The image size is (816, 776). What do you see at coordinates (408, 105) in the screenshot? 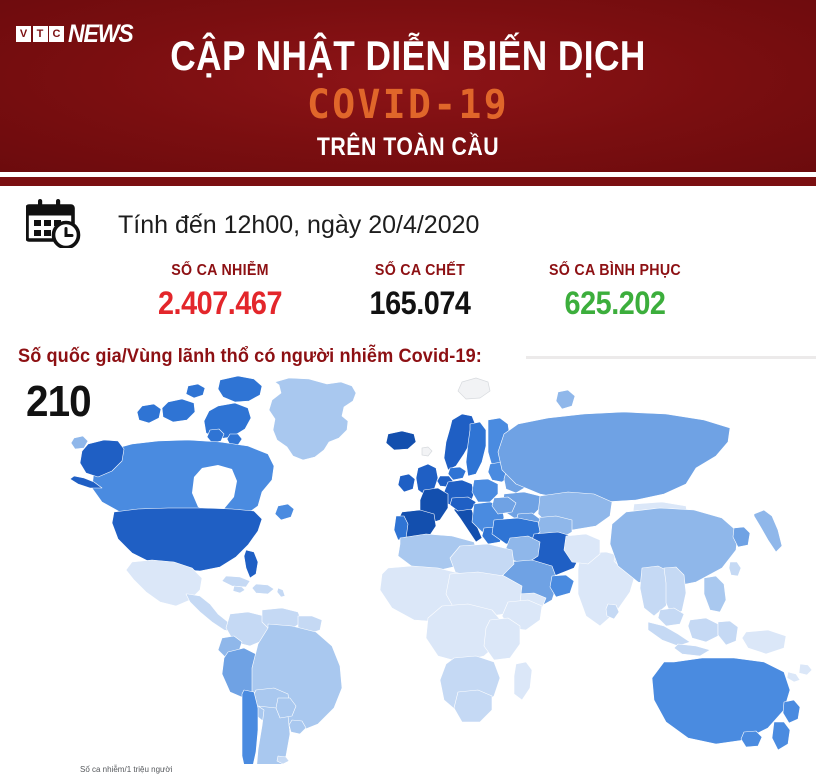
I see `header-title-covid19: COVID-19` at bounding box center [408, 105].